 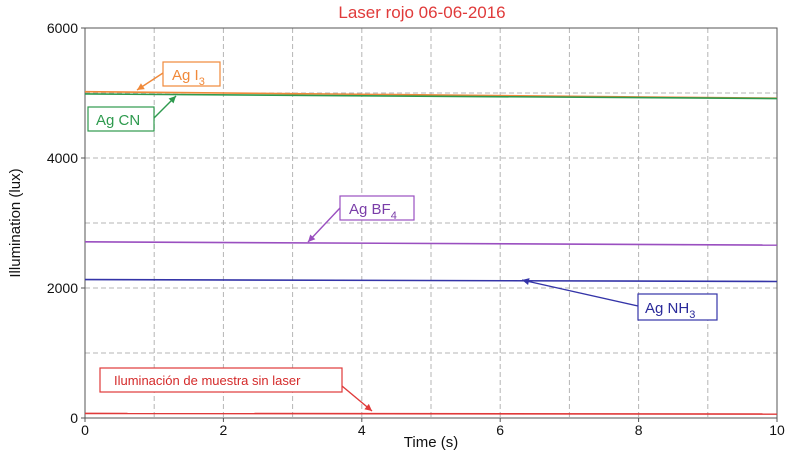 What do you see at coordinates (670, 310) in the screenshot?
I see `annotation-label: Ag NH3` at bounding box center [670, 310].